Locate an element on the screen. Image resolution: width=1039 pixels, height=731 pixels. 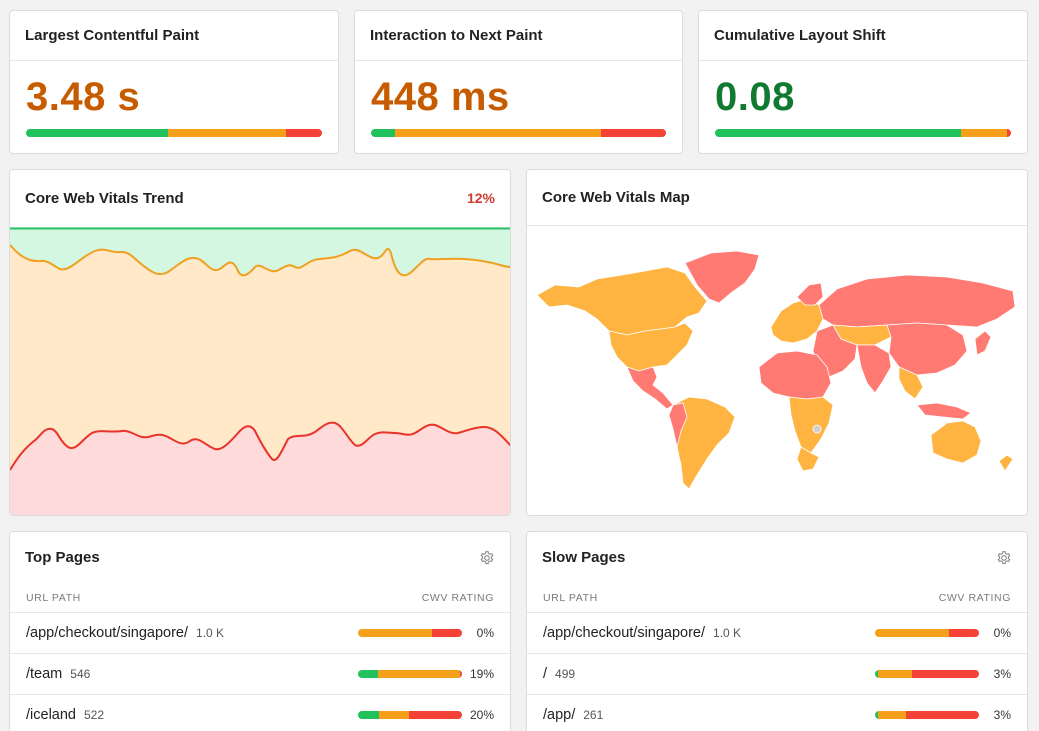
lcp-value: 3.48 s is located at coordinates (83, 97).